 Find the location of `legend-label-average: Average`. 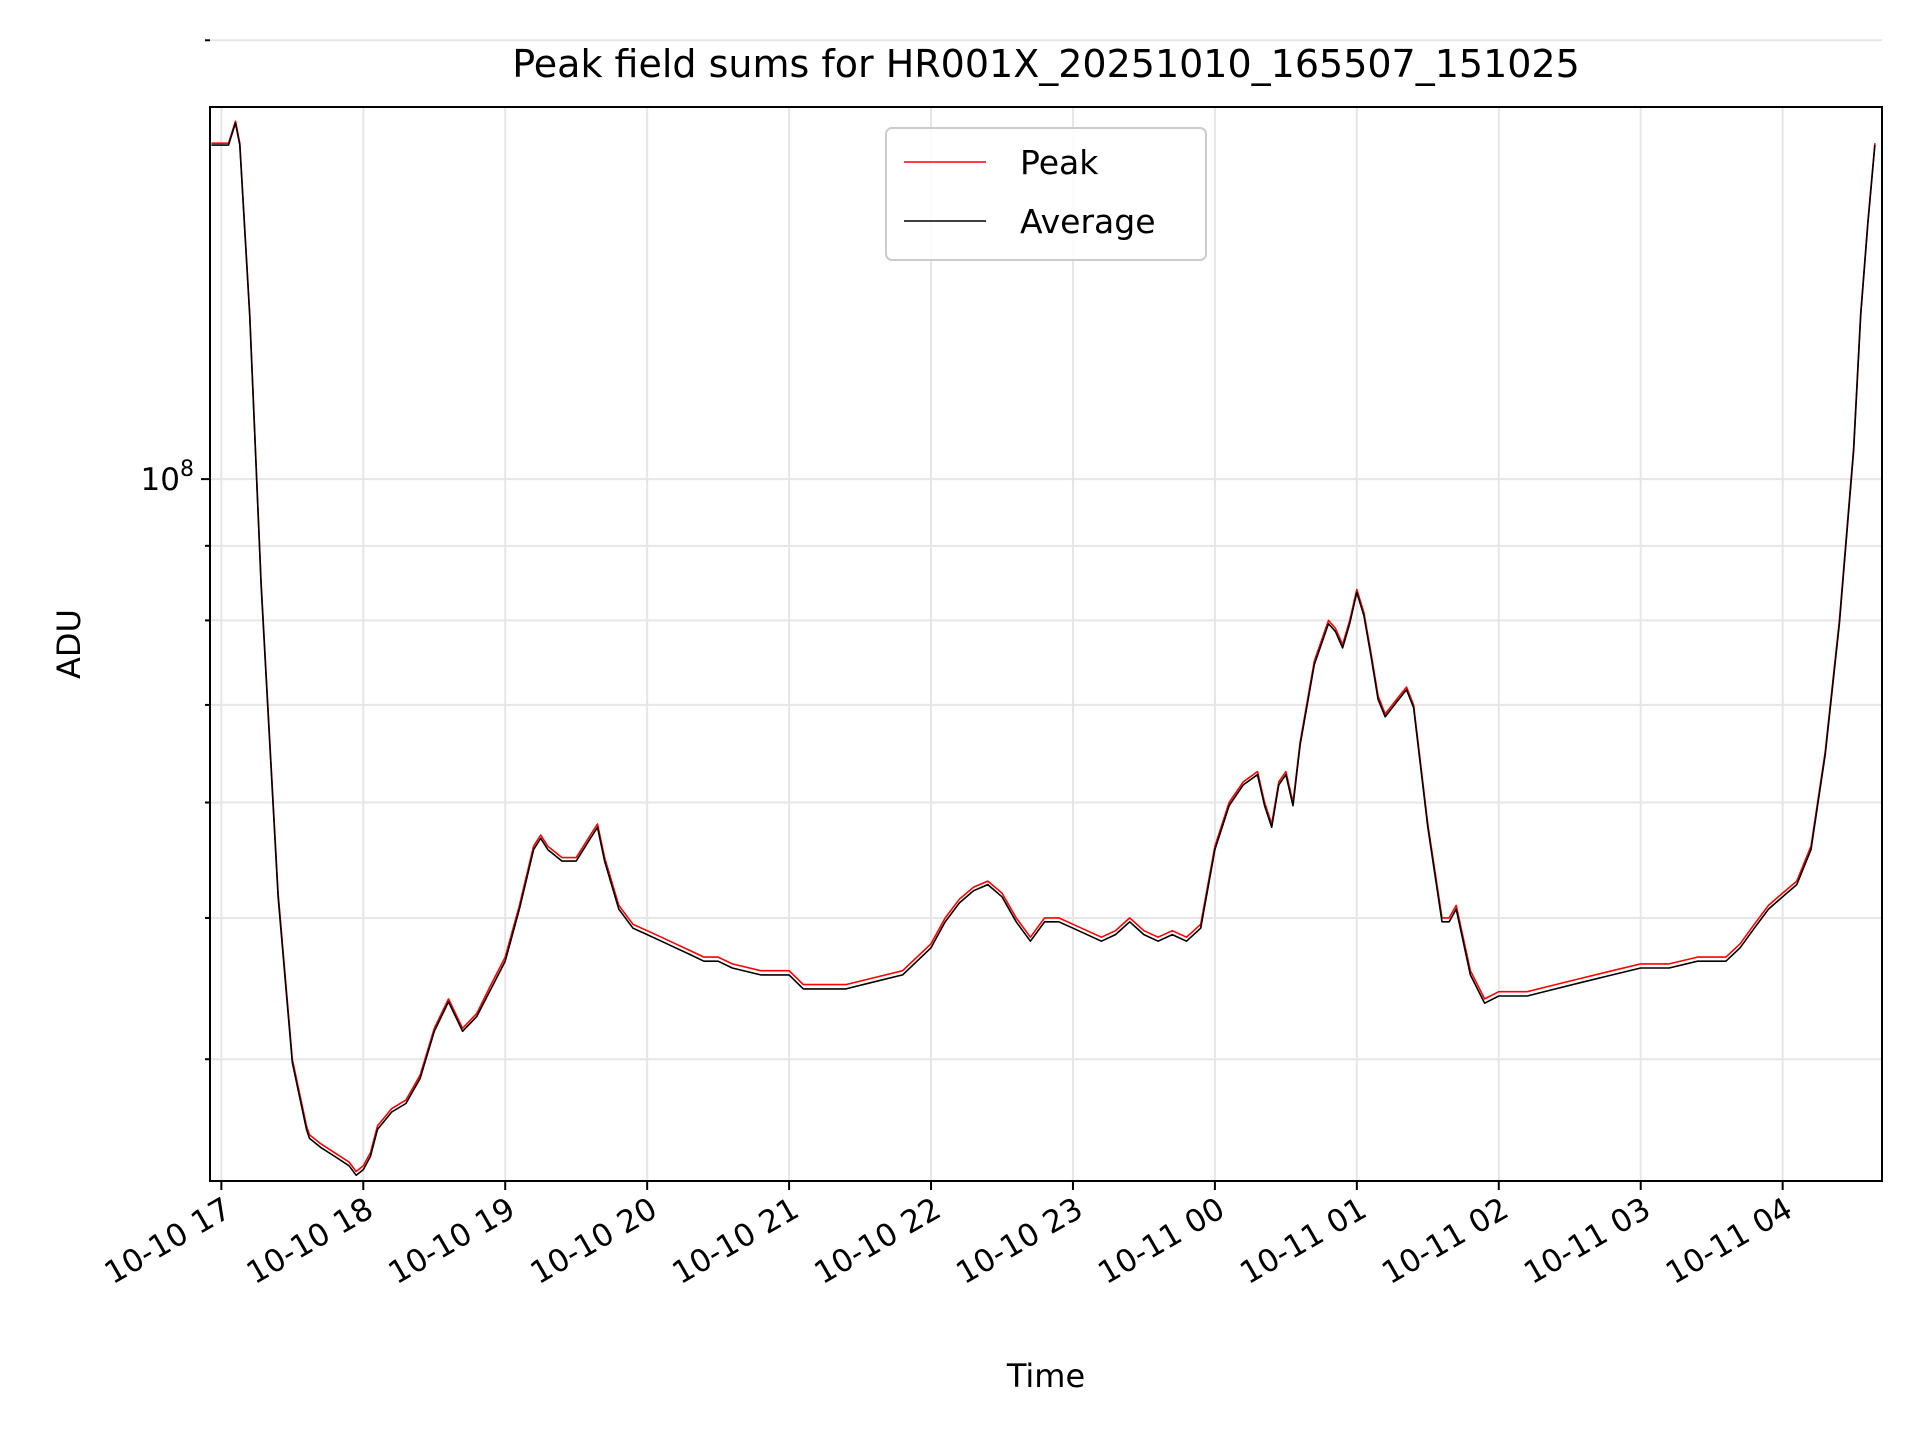

legend-label-average: Average is located at coordinates (1088, 221).